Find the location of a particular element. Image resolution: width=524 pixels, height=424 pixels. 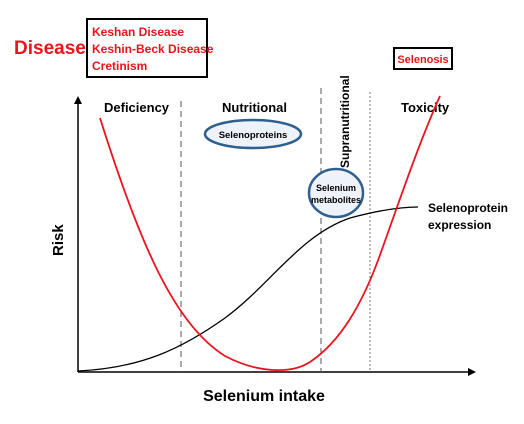

expression-label-line2: expression is located at coordinates (459, 225).